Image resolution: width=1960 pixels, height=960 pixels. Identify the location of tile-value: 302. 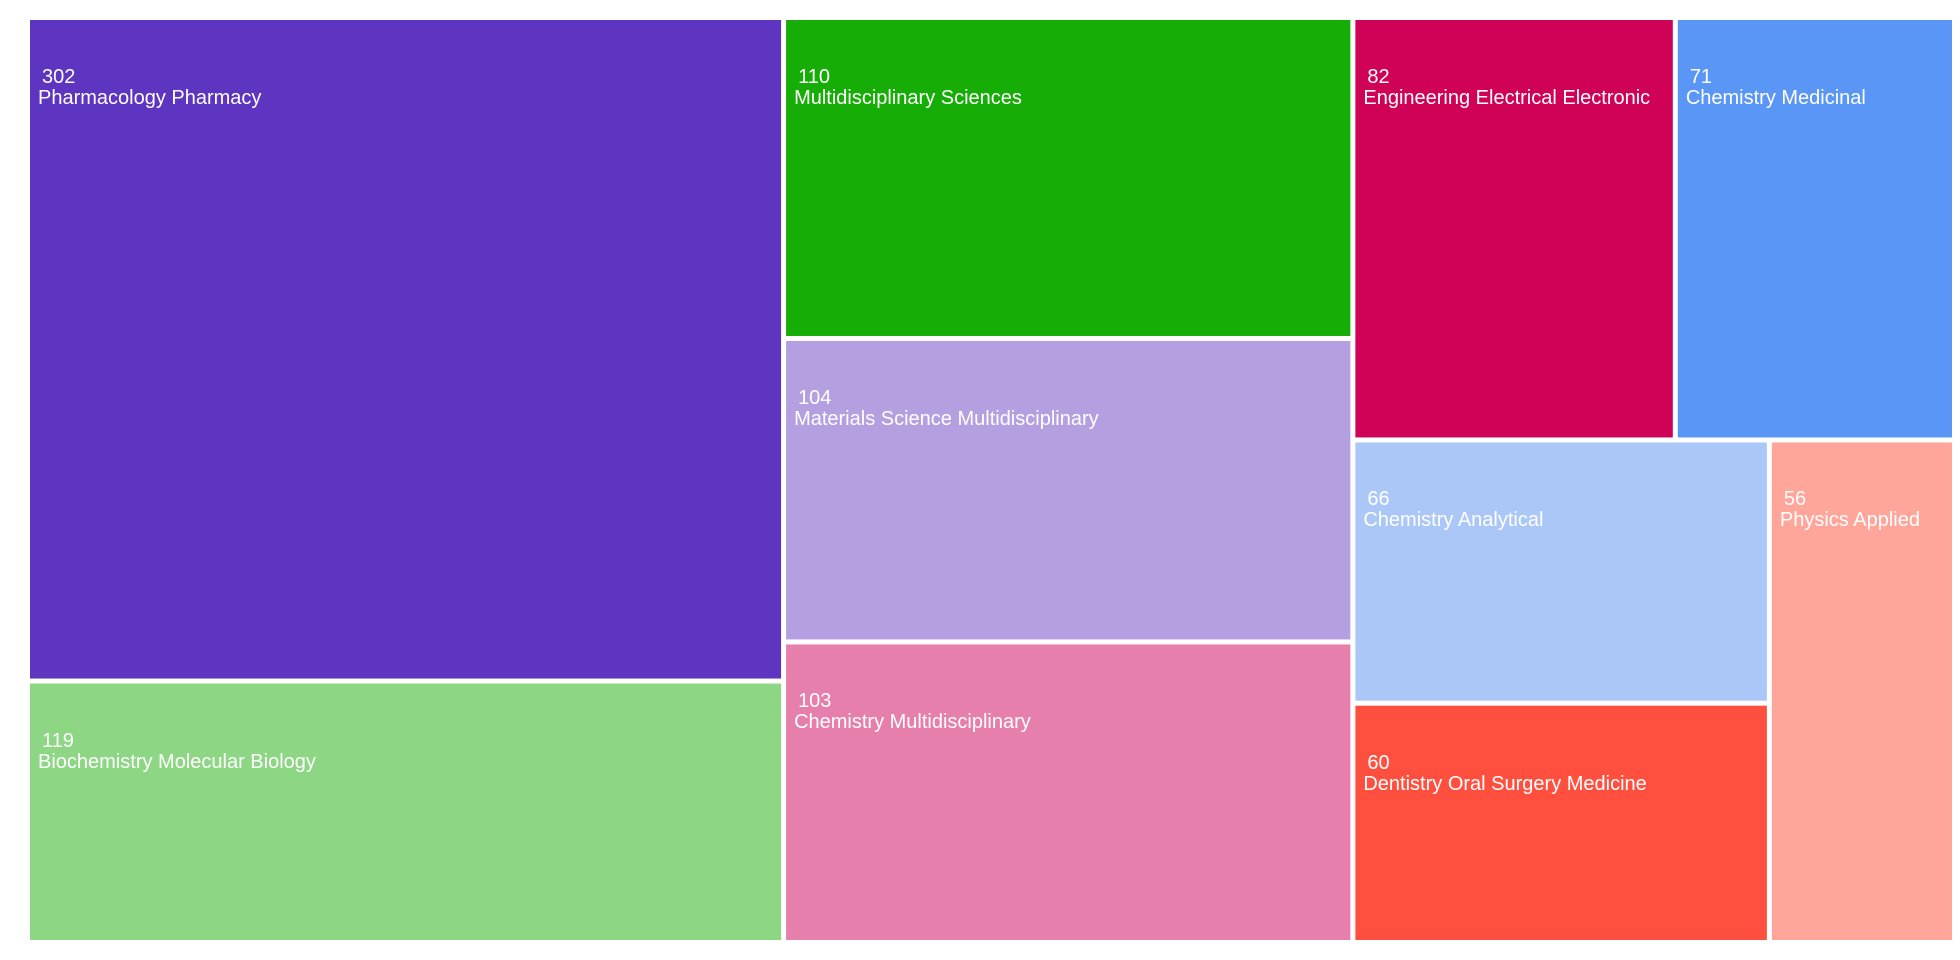
(59, 77).